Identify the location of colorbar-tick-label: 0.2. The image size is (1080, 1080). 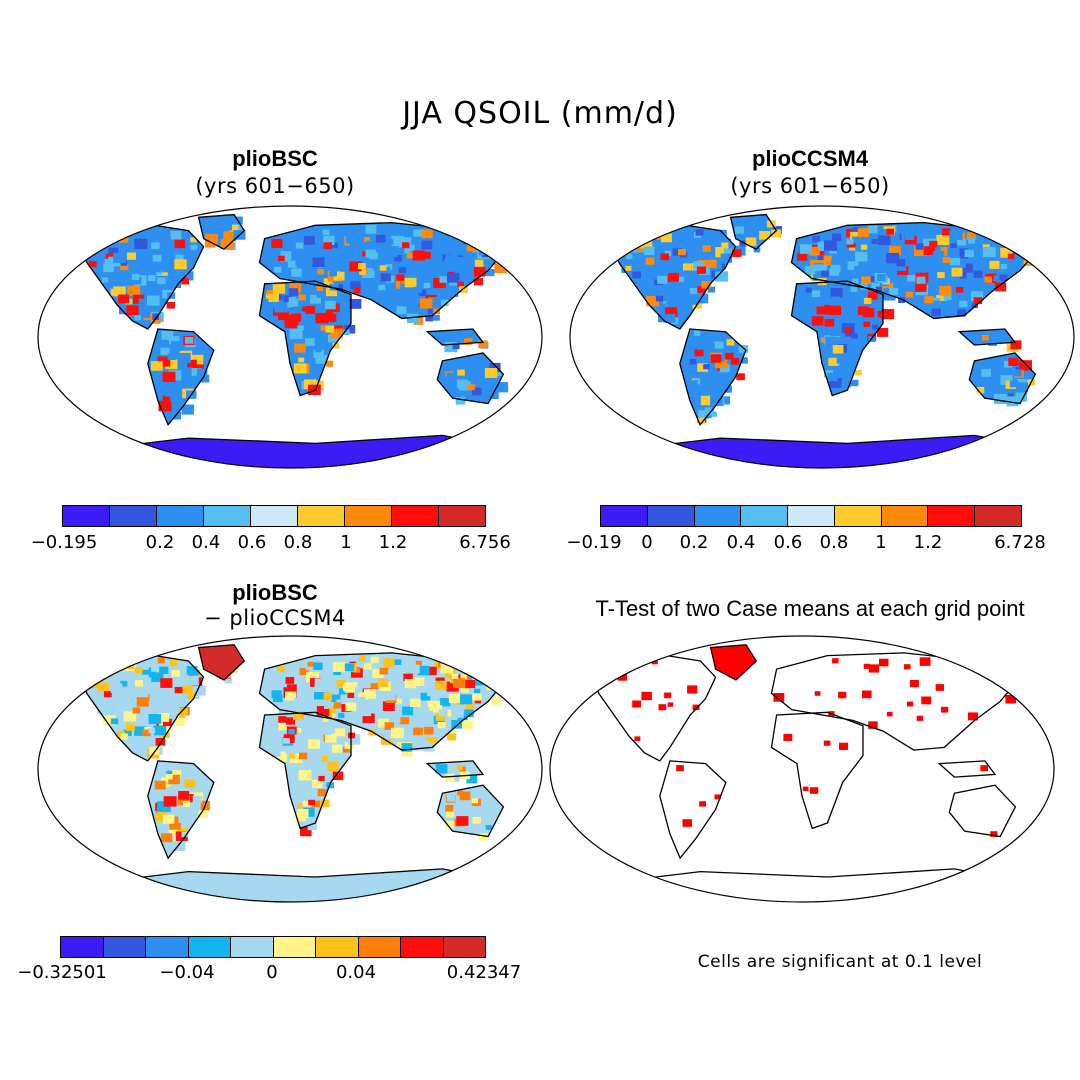
(694, 542).